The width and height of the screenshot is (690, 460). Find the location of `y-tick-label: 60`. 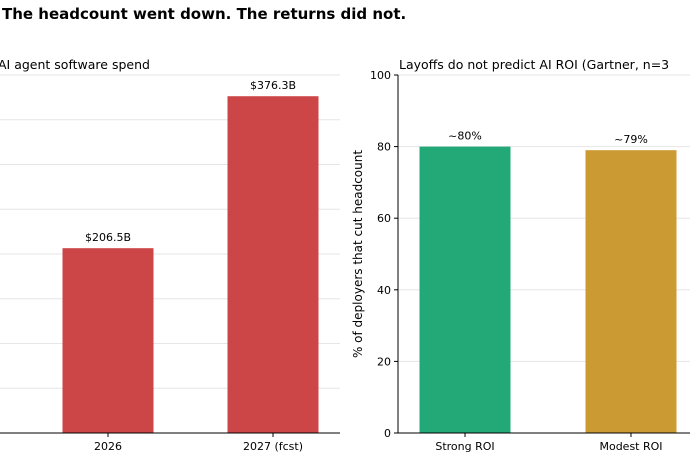

y-tick-label: 60 is located at coordinates (384, 218).